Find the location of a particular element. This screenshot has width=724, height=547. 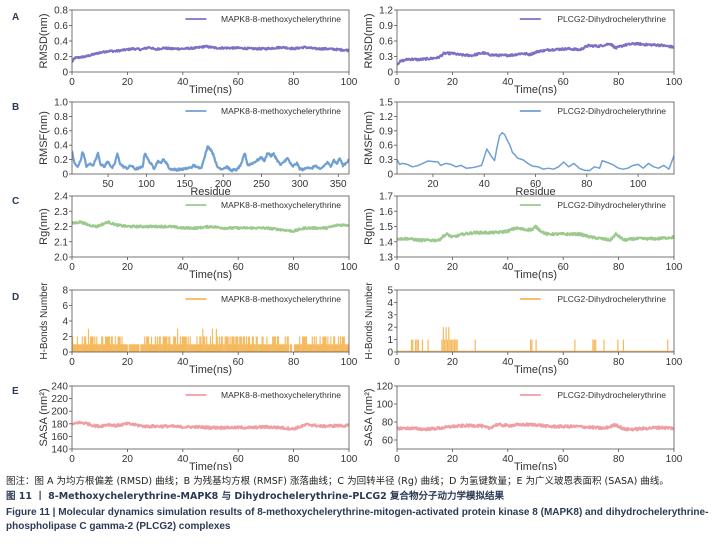

y-tick-label: 1.6 is located at coordinates (386, 212).